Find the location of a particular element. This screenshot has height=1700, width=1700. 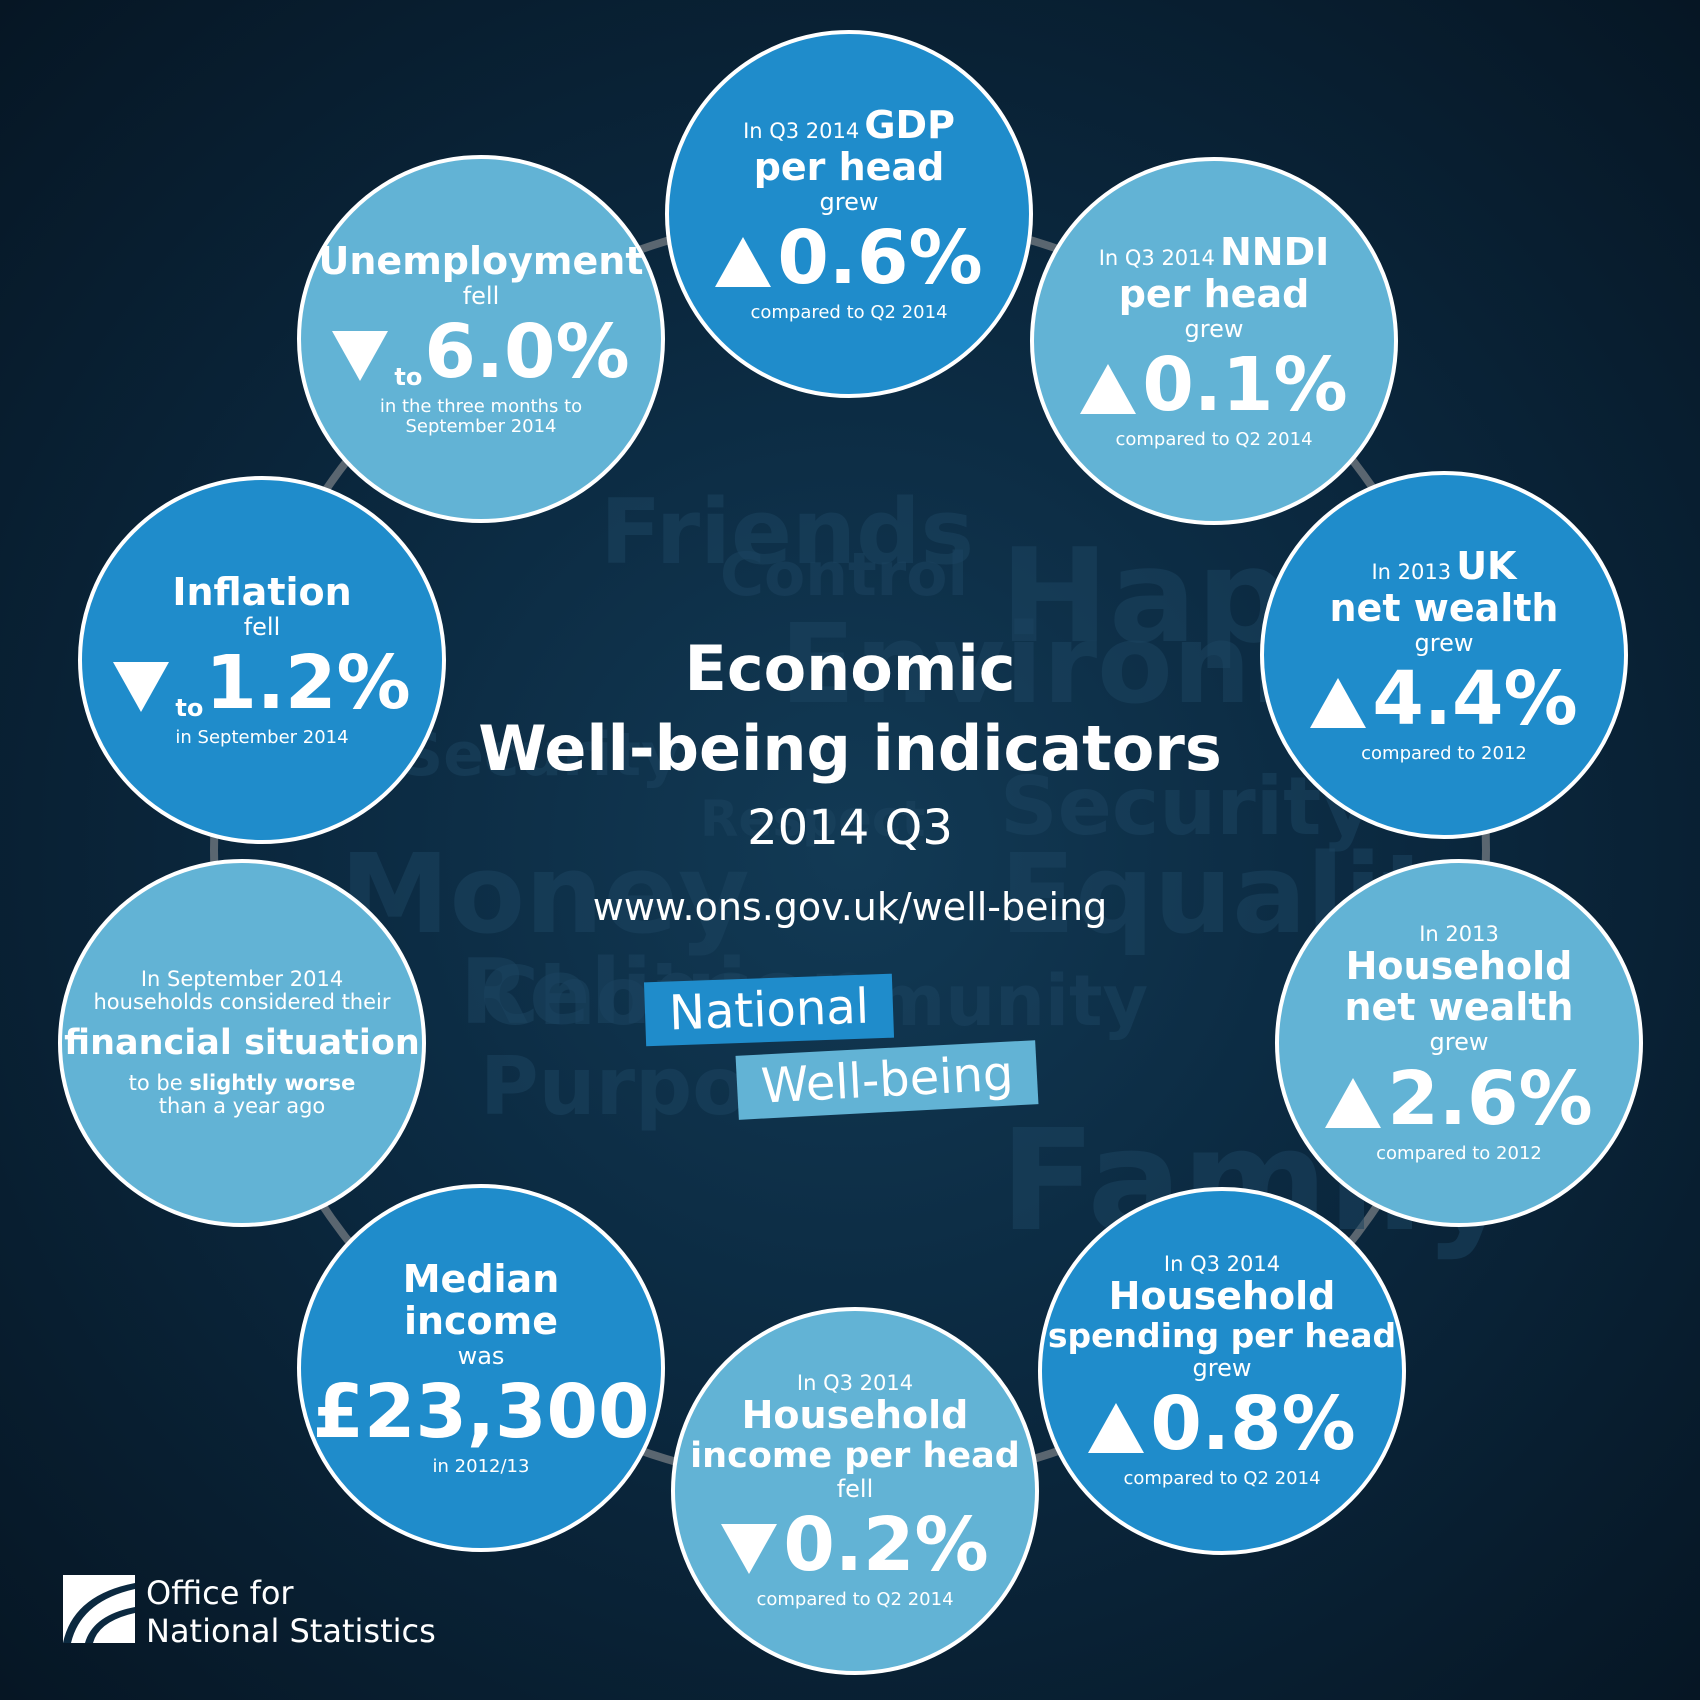

intro: In September 2014 is located at coordinates (242, 978).